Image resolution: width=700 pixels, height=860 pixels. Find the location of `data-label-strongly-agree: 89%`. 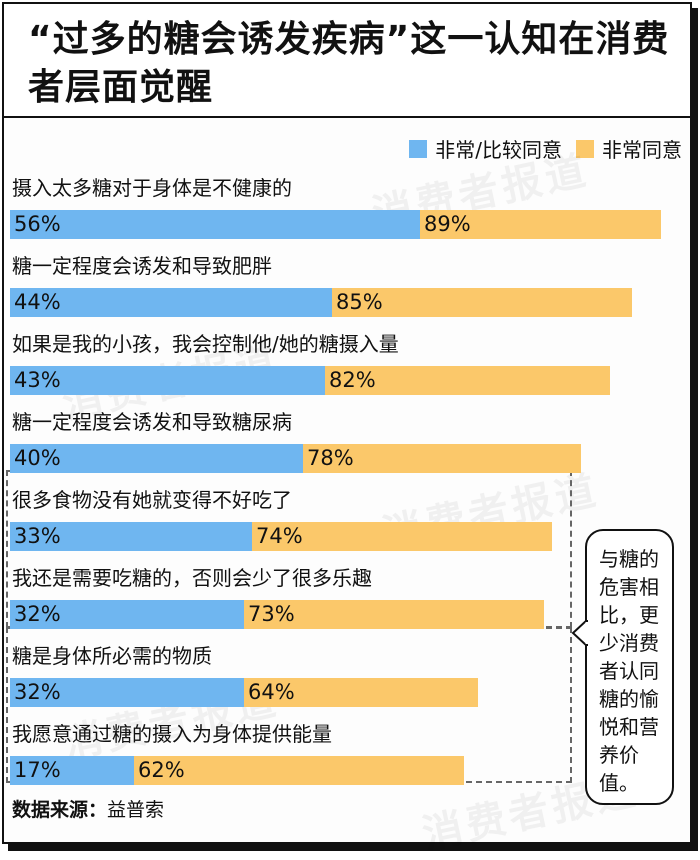

data-label-strongly-agree: 89% is located at coordinates (447, 224).